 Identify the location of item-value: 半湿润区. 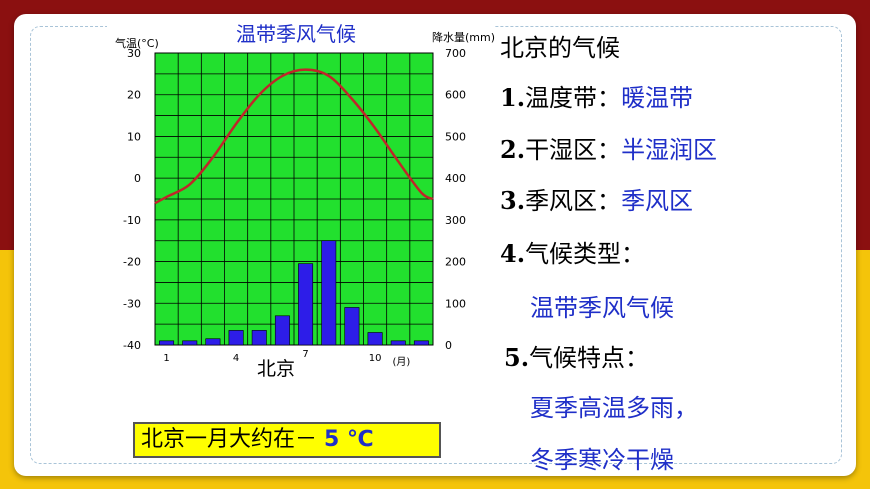
(669, 150).